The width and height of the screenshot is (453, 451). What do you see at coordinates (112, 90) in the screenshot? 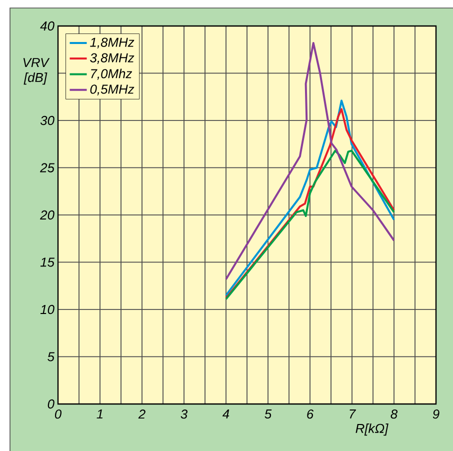
I see `legend-label: 0,5MHz` at bounding box center [112, 90].